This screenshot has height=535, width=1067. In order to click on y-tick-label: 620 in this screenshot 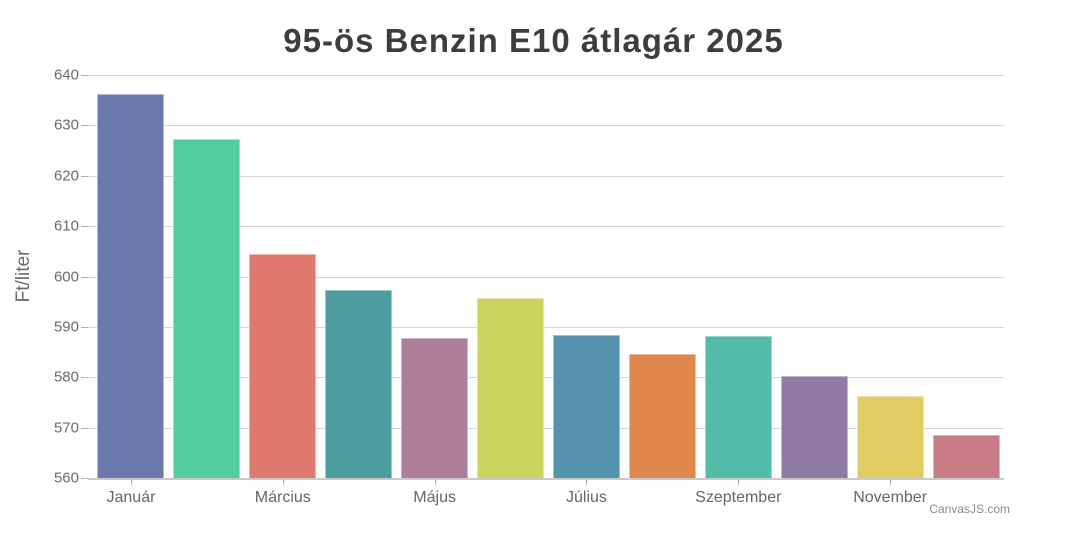, I will do `click(66, 176)`.